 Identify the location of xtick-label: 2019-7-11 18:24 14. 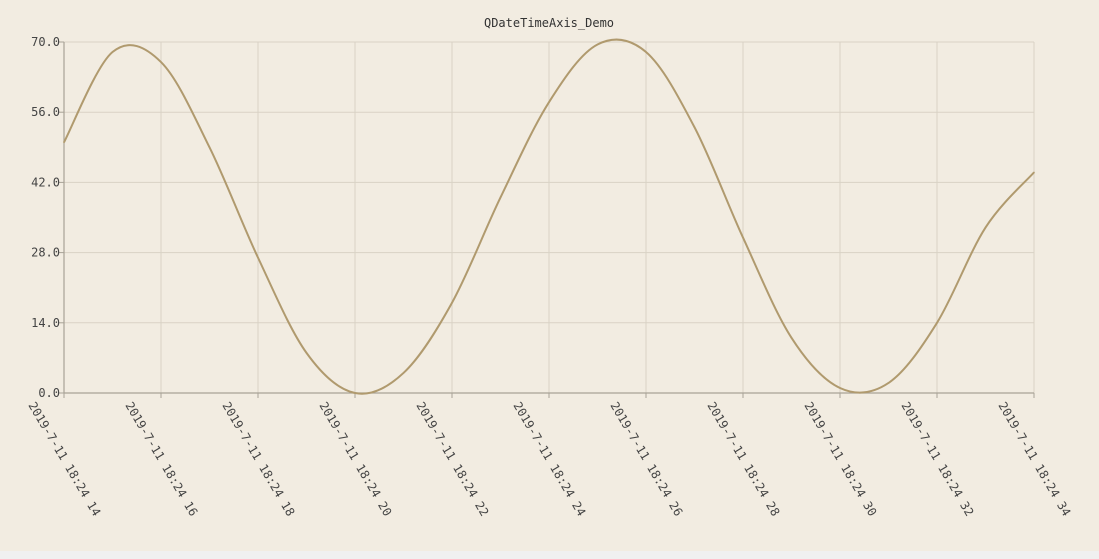
(64, 458).